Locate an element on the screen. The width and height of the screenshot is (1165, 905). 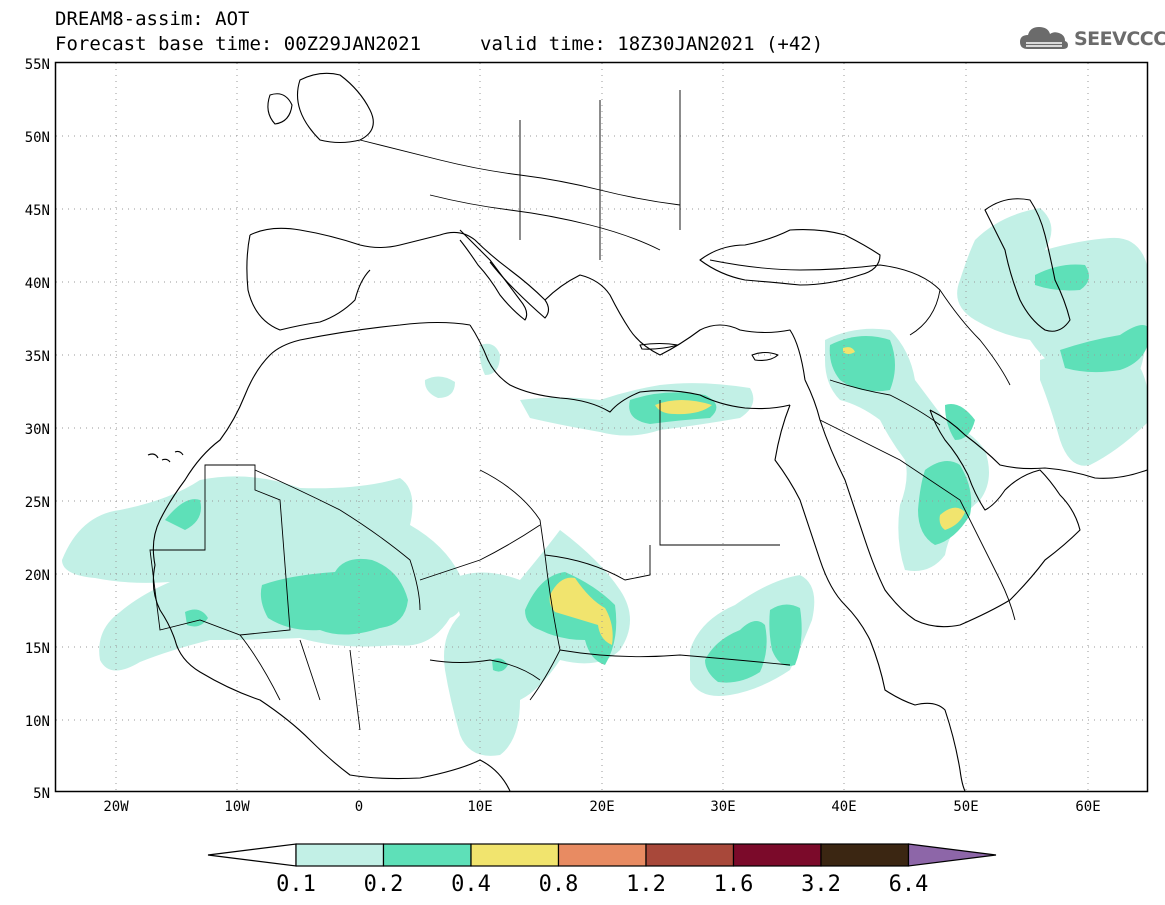
colorbar-label: 1.6 is located at coordinates (734, 884).